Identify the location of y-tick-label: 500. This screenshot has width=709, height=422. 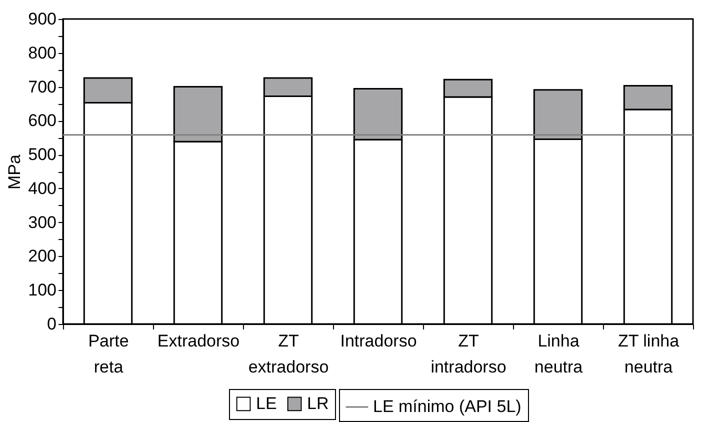
(42, 154).